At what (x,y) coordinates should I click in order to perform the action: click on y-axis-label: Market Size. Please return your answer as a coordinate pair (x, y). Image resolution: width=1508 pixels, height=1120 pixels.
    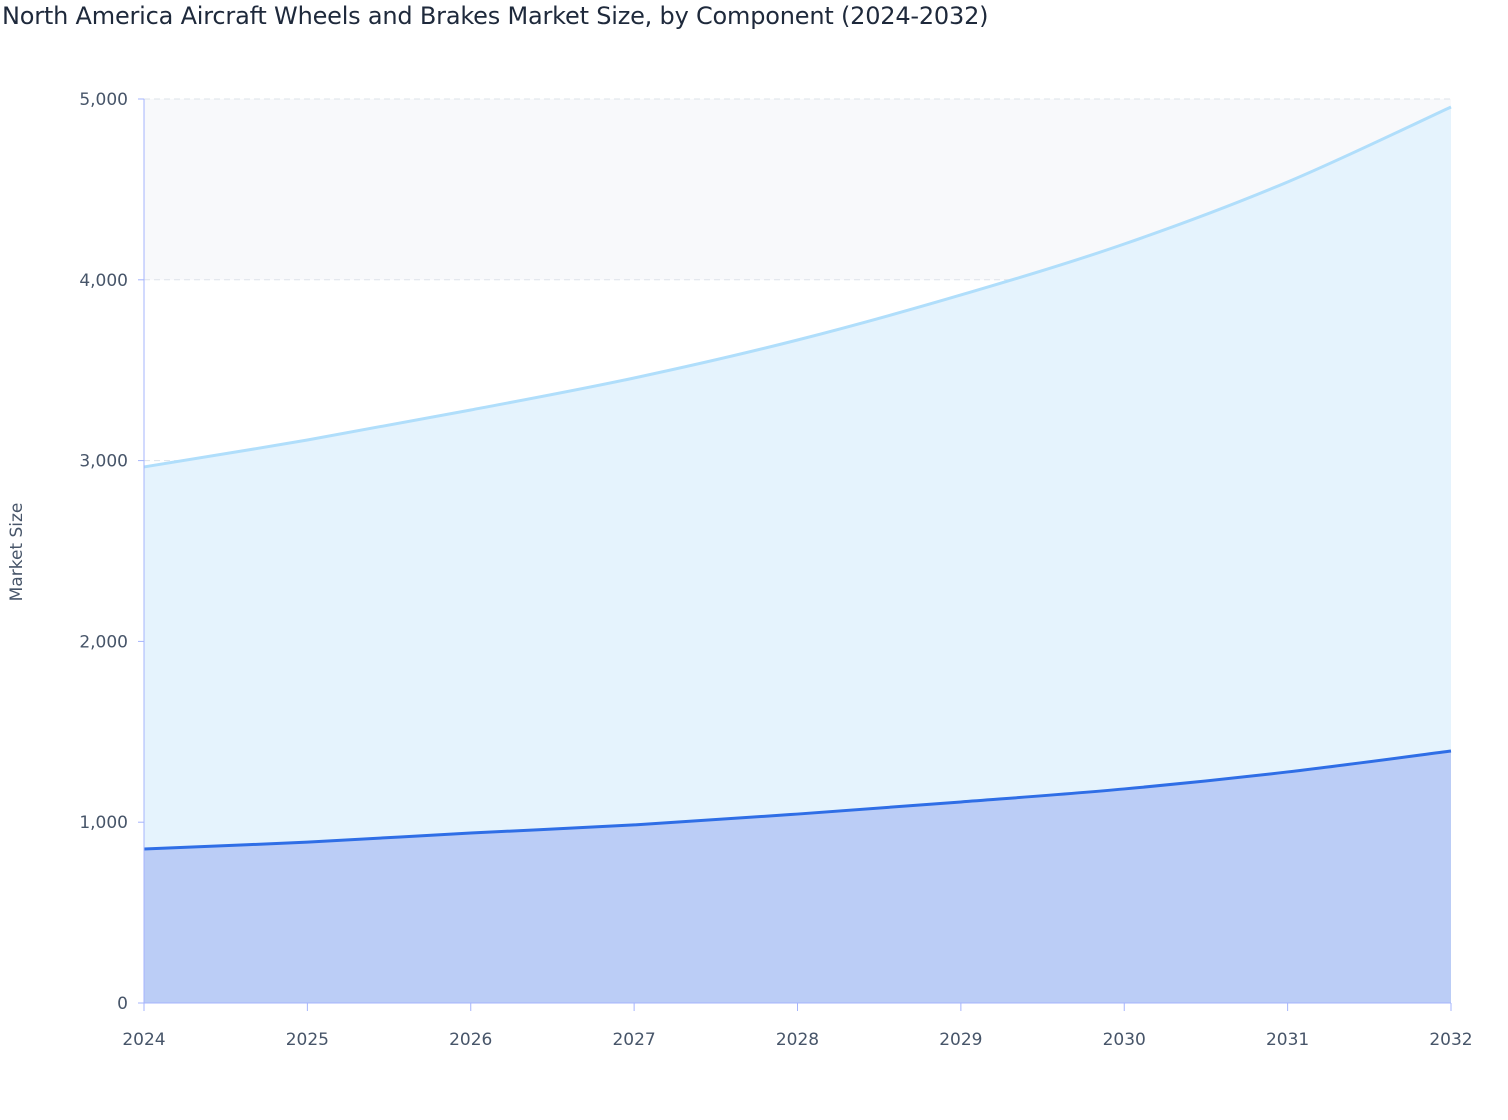
    Looking at the image, I should click on (17, 552).